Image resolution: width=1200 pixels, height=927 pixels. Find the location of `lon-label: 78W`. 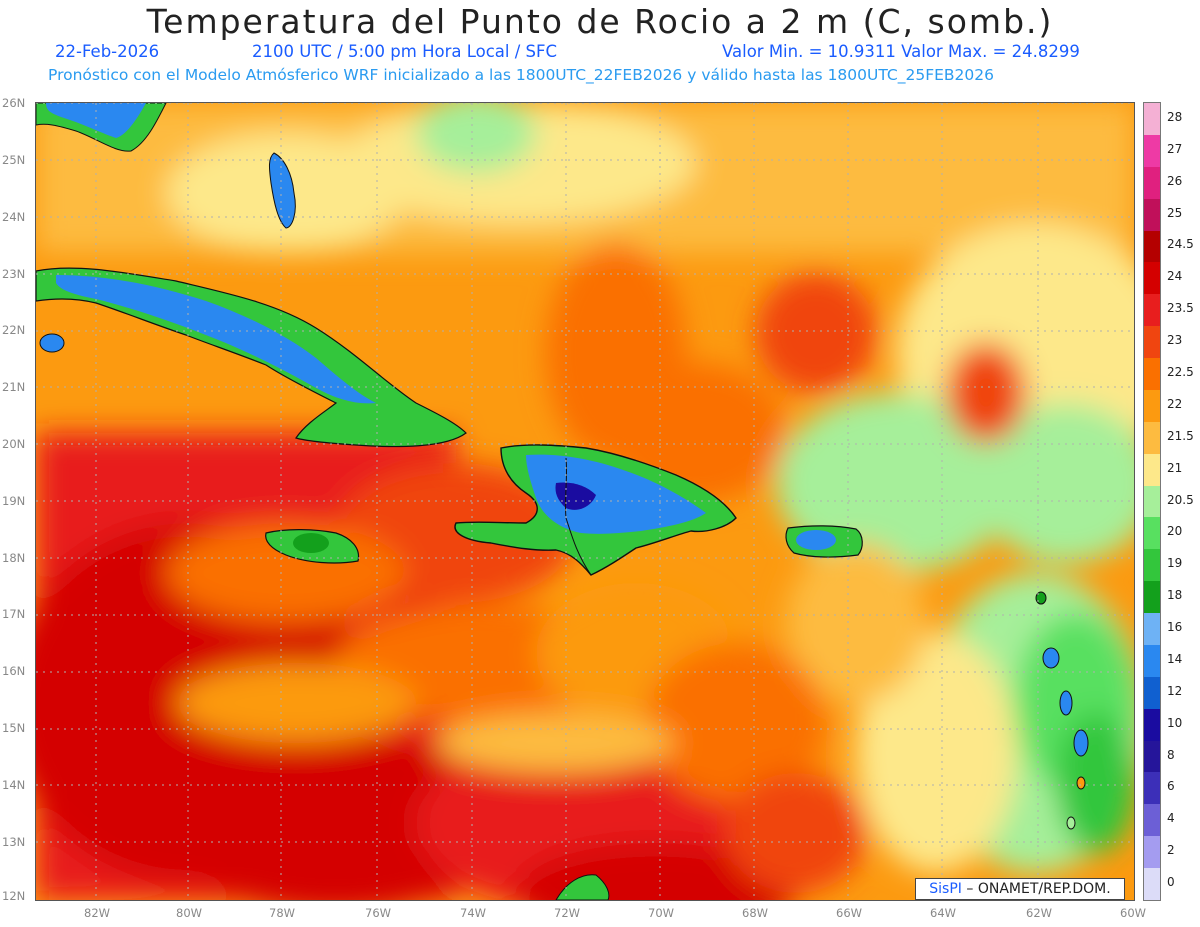

lon-label: 78W is located at coordinates (282, 913).